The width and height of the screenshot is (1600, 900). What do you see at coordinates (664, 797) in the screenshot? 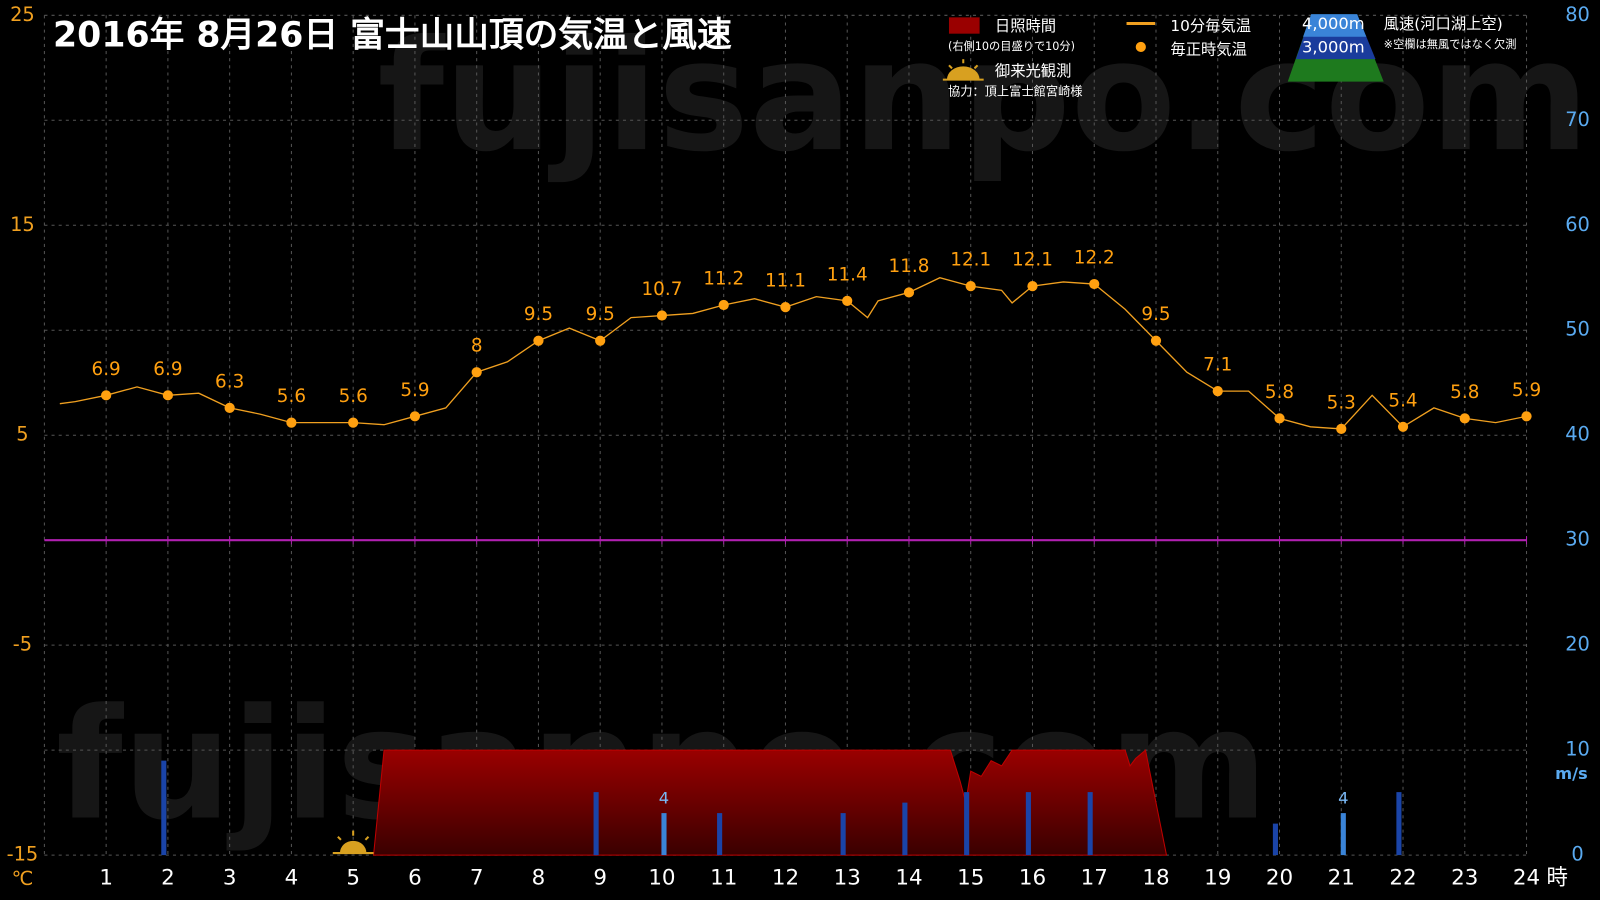
I see `data-label: 4` at bounding box center [664, 797].